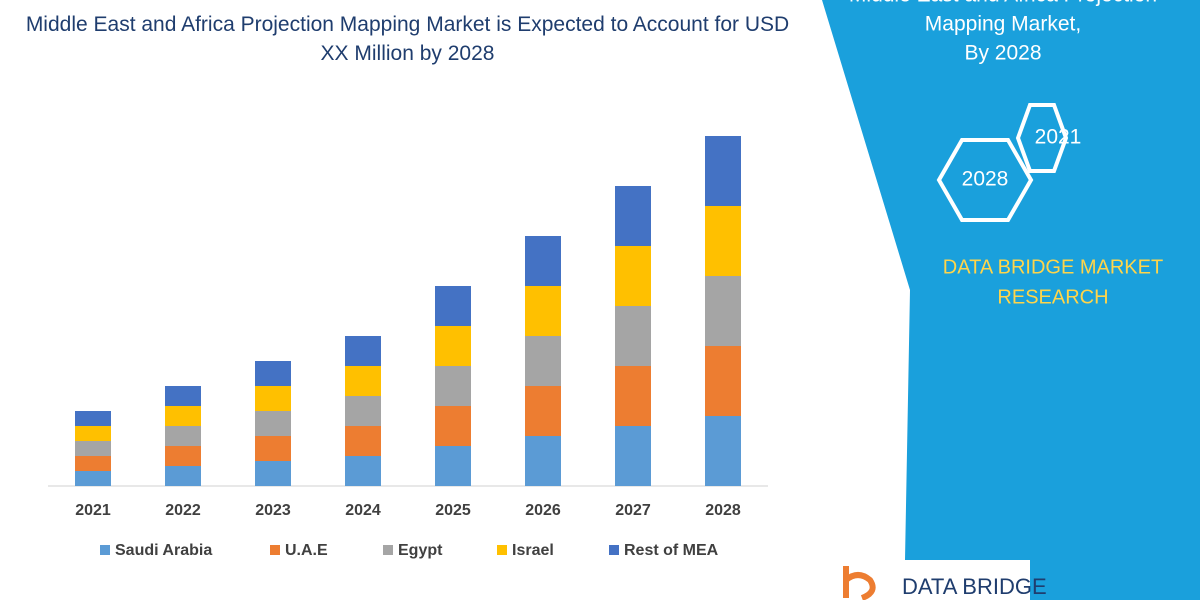 The image size is (1200, 600). Describe the element at coordinates (363, 510) in the screenshot. I see `x-tick-label: 2024` at that location.